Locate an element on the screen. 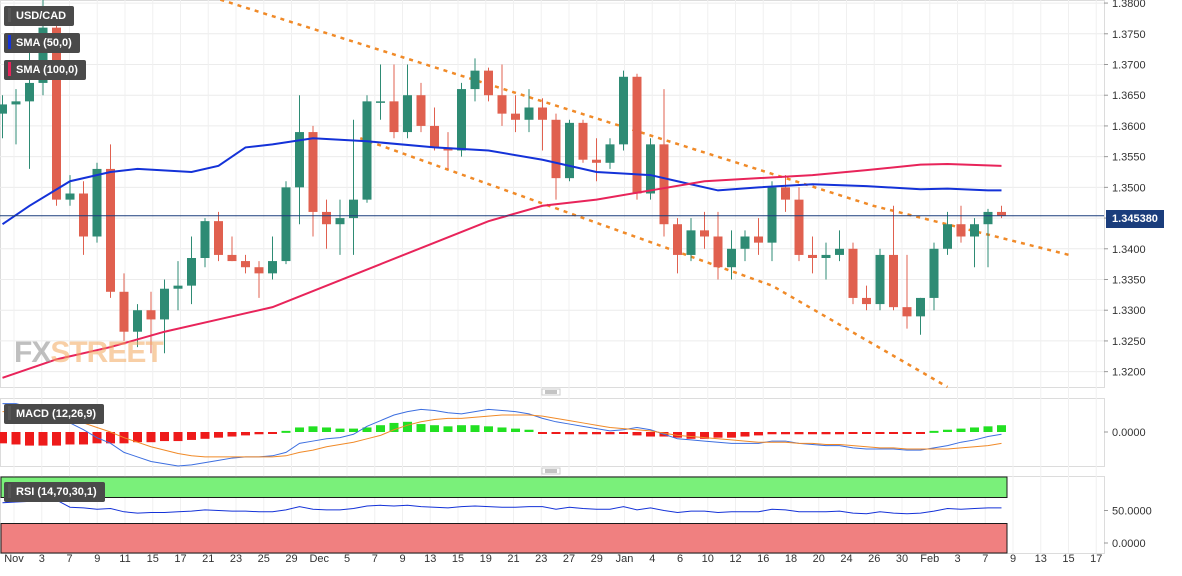 The width and height of the screenshot is (1182, 576). symbol-label: USD/CAD is located at coordinates (39, 16).